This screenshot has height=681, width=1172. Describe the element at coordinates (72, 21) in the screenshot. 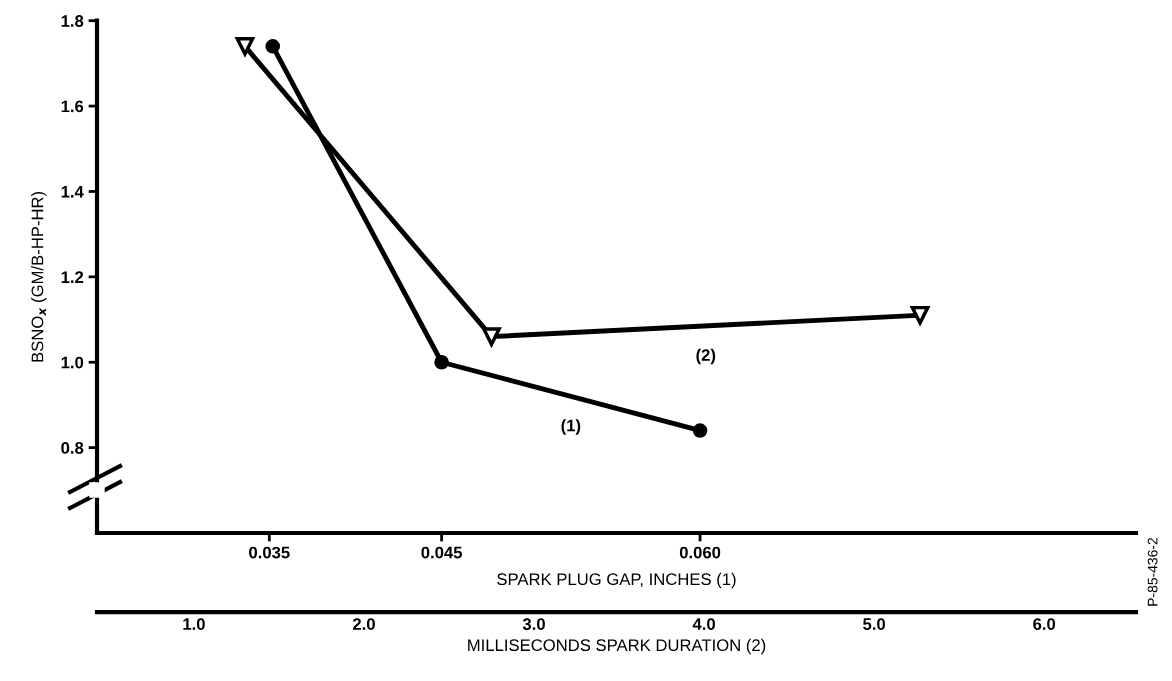

I see `y-tick-label: 1.8` at that location.